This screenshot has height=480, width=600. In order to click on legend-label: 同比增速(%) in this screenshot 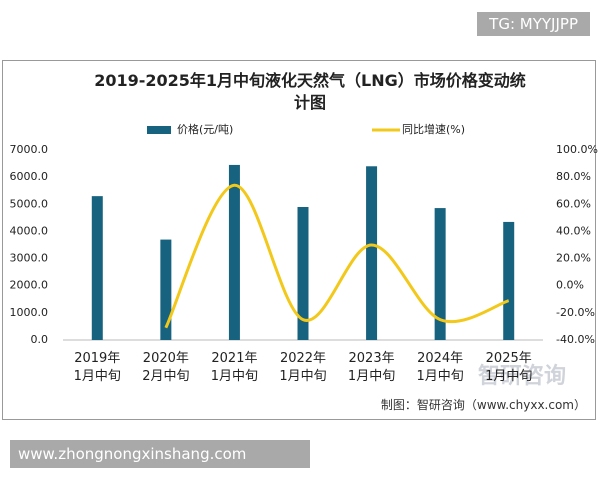, I will do `click(433, 129)`.